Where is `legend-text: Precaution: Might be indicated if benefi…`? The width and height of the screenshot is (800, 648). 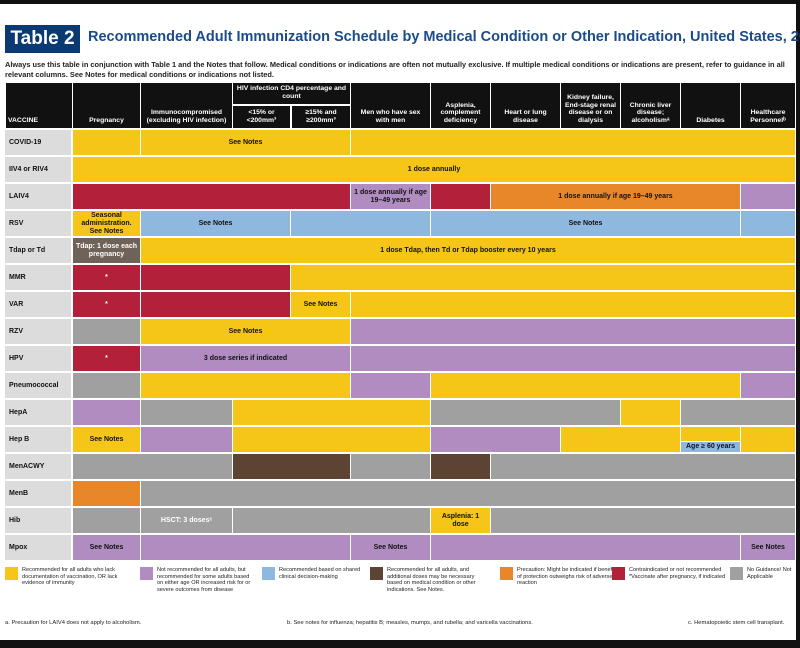 legend-text: Precaution: Might be indicated if benefi… is located at coordinates (566, 577).